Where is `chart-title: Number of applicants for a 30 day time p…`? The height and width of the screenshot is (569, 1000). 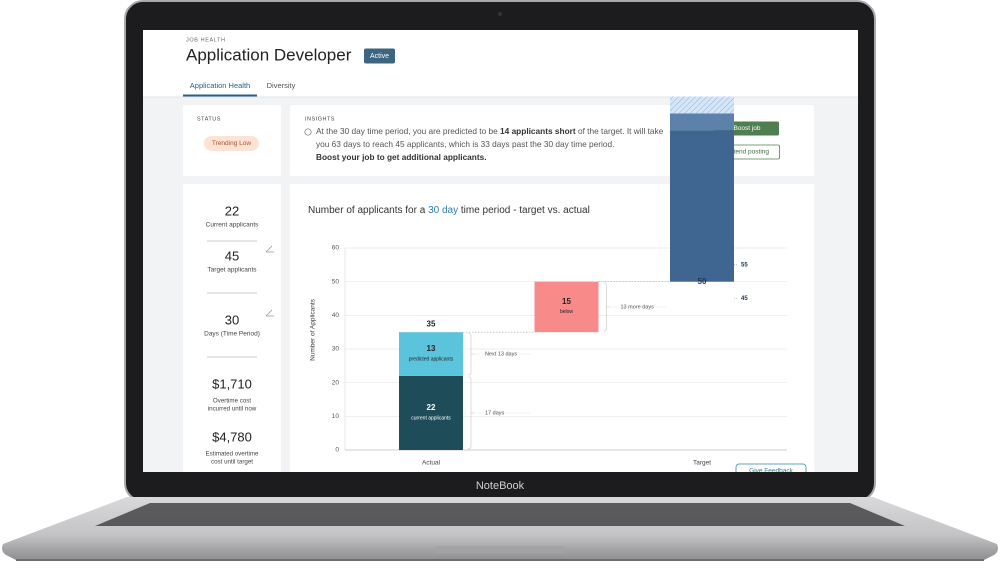 chart-title: Number of applicants for a 30 day time p… is located at coordinates (449, 210).